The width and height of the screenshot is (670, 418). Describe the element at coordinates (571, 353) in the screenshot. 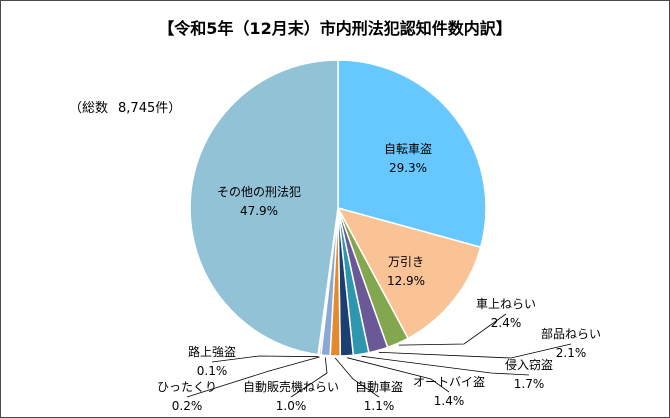

I see `slice-value-3: 2.1%` at that location.